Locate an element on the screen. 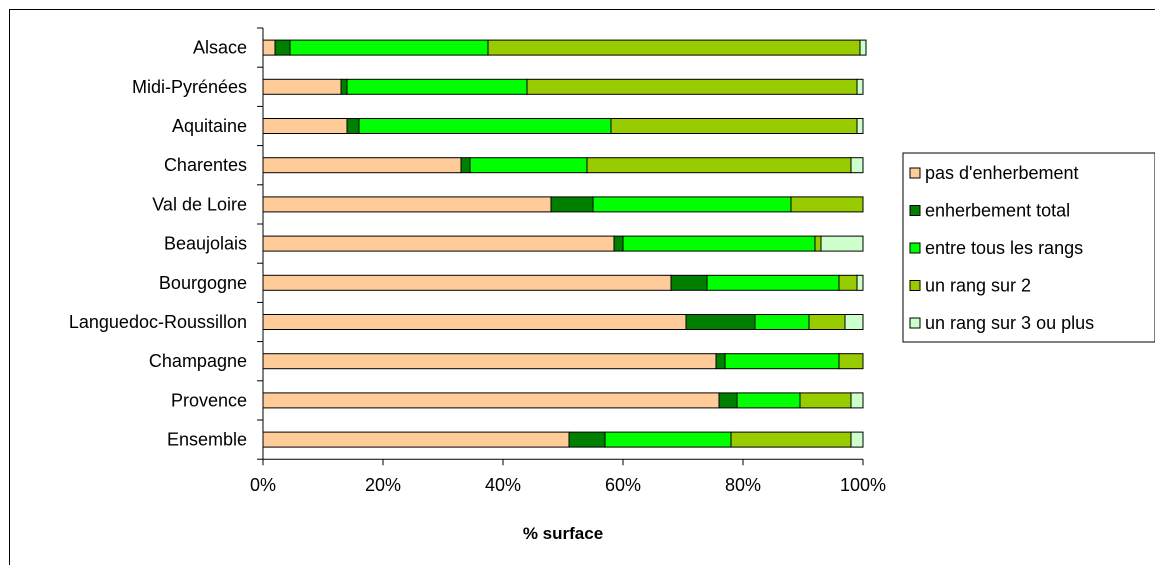 This screenshot has width=1155, height=565. category-label: Bourgogne is located at coordinates (203, 283).